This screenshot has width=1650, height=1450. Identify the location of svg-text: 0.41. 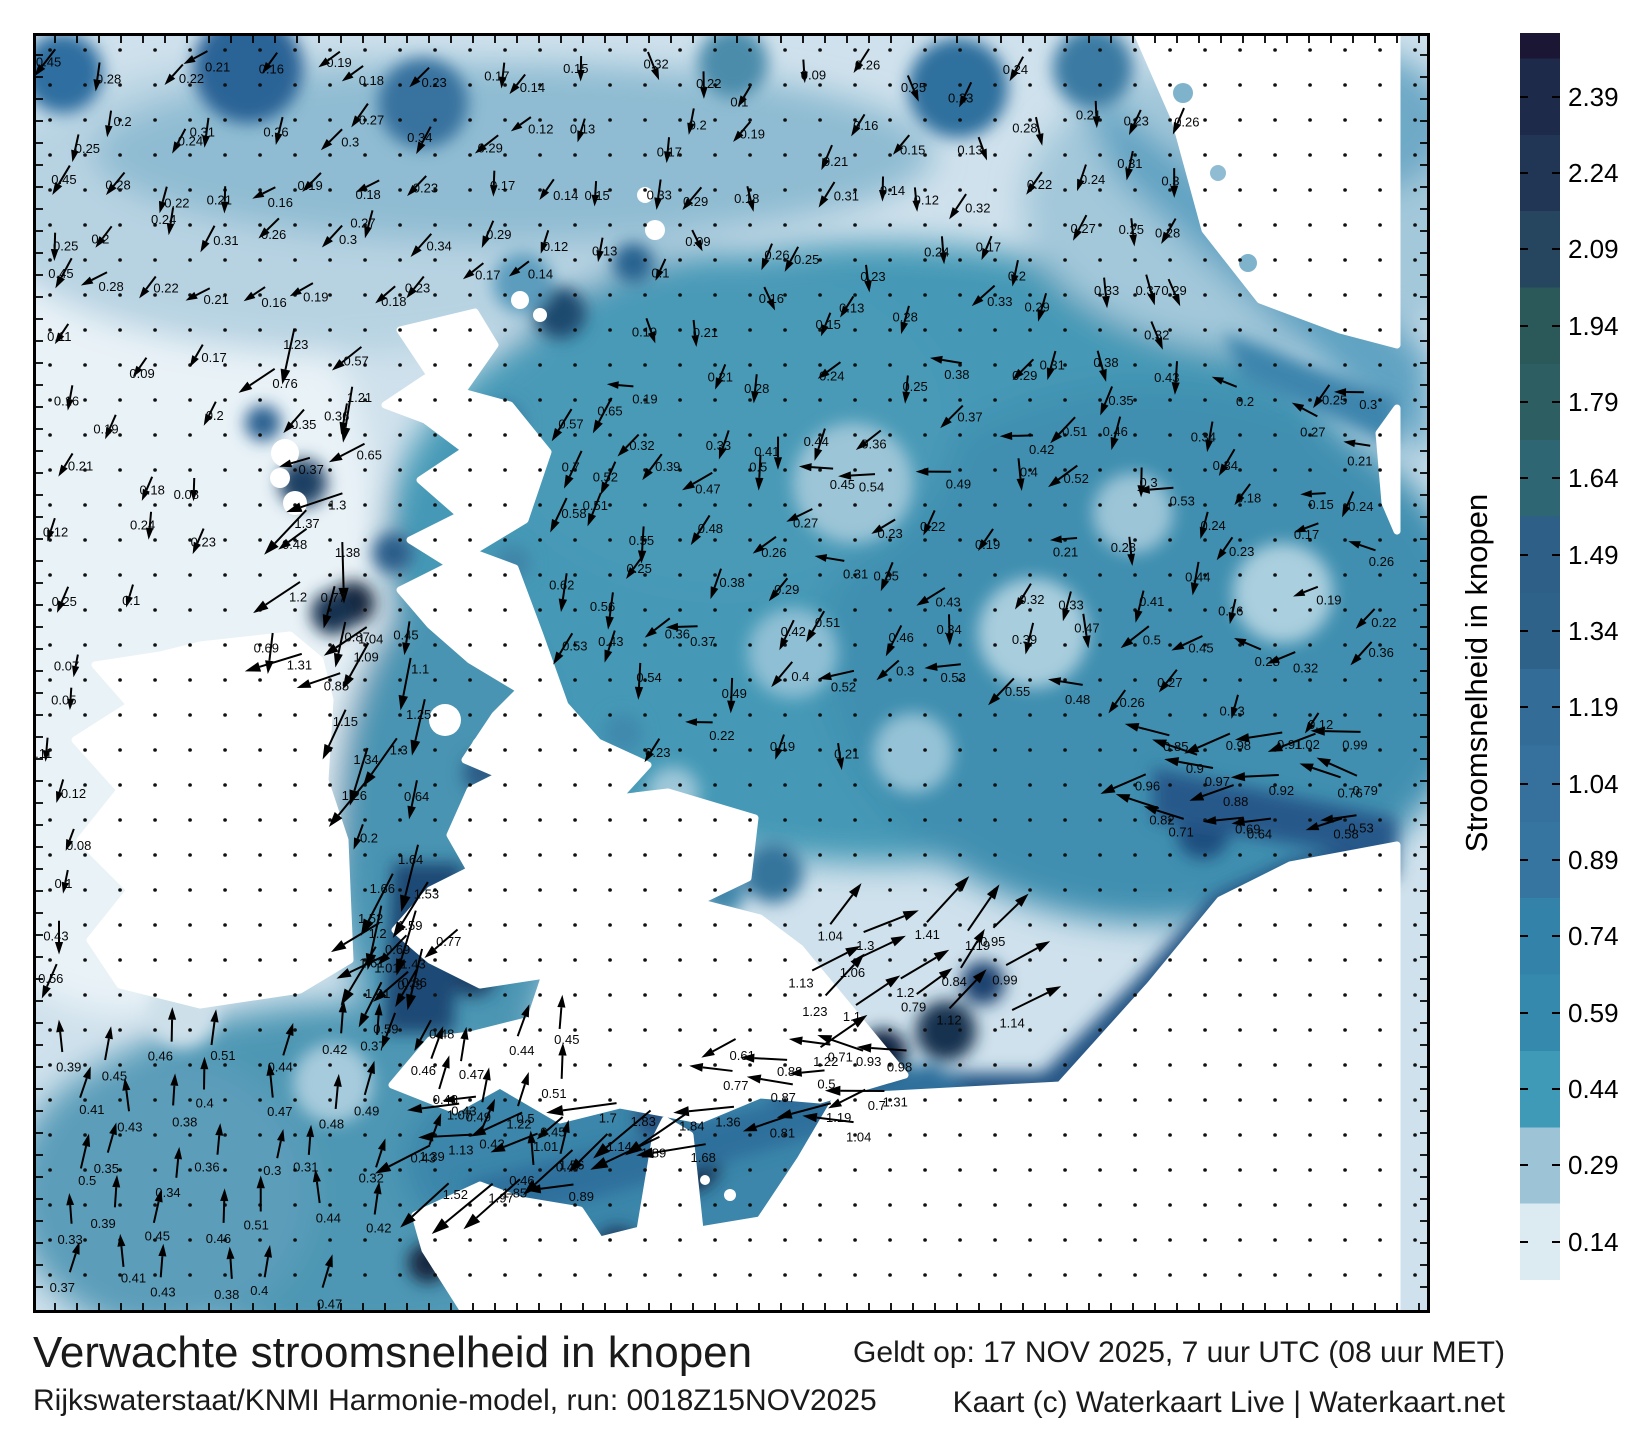
(1151, 601).